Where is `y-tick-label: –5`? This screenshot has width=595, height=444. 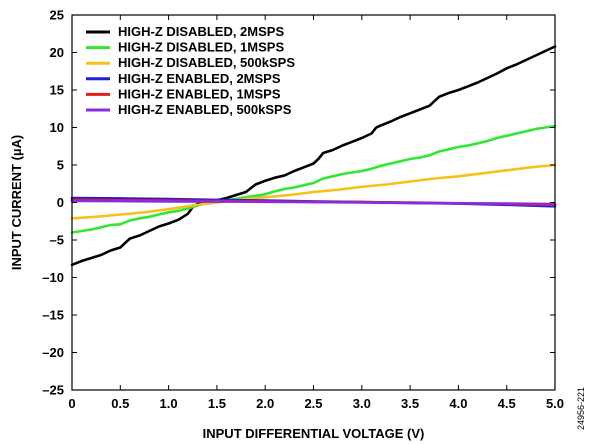
y-tick-label: –5 is located at coordinates (57, 240).